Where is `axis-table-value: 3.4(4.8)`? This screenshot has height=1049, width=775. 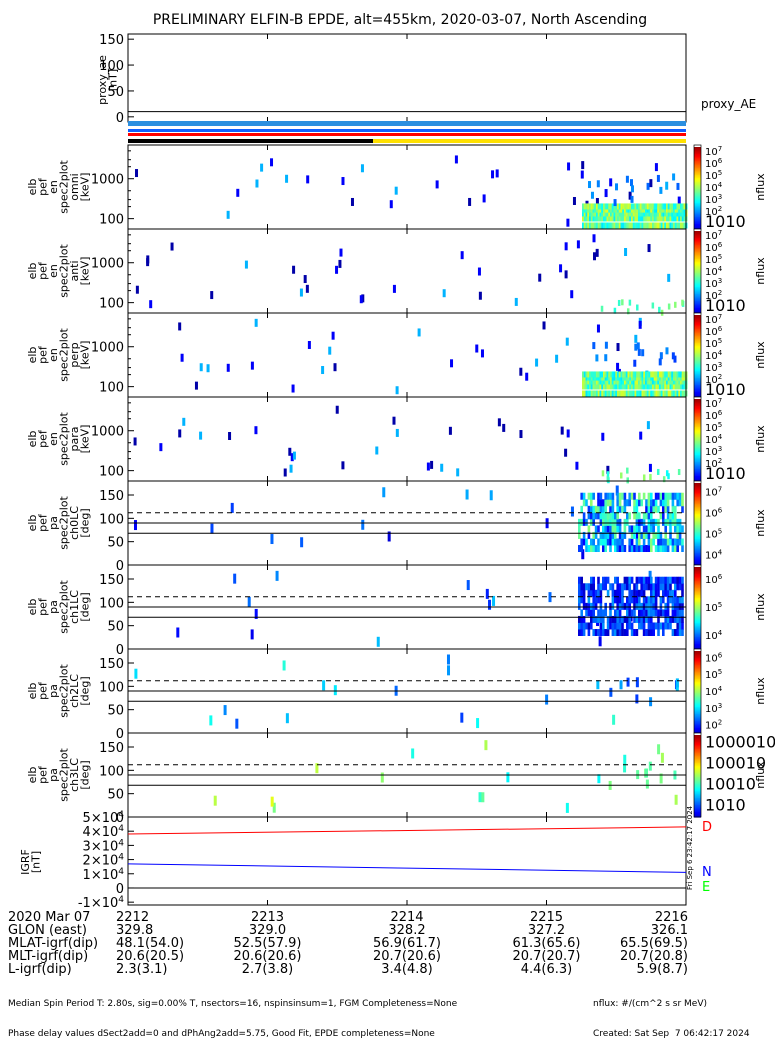 axis-table-value: 3.4(4.8) is located at coordinates (407, 969).